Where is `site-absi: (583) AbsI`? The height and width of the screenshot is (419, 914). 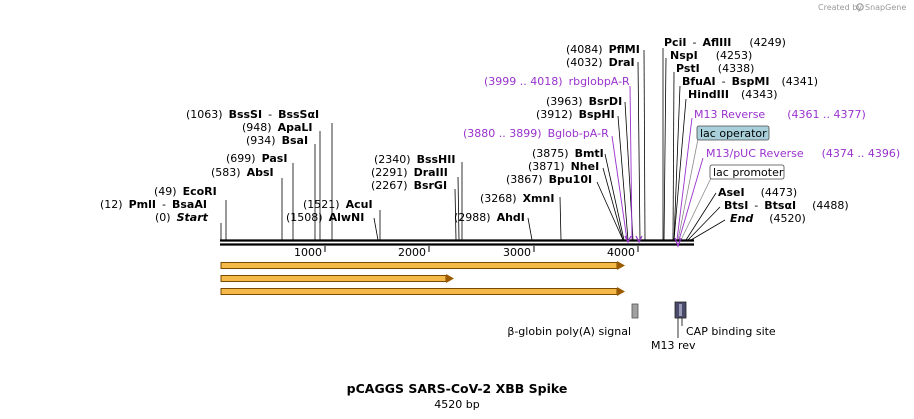
site-absi: (583) AbsI is located at coordinates (242, 172).